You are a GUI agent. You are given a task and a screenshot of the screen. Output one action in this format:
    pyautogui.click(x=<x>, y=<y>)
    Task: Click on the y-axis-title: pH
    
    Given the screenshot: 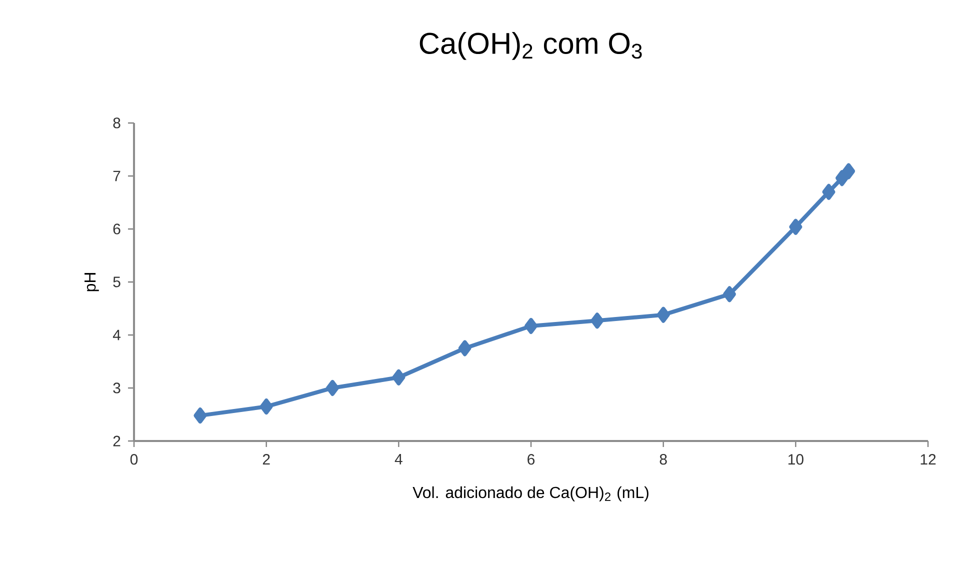 What is the action you would take?
    pyautogui.click(x=91, y=282)
    